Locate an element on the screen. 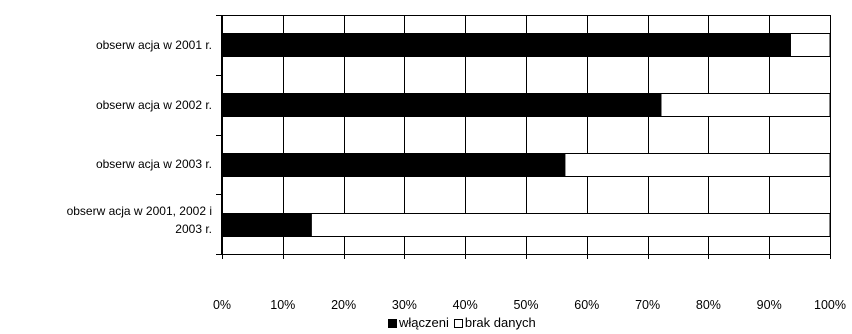  legend-label-brak-danych: brak danych is located at coordinates (500, 322).